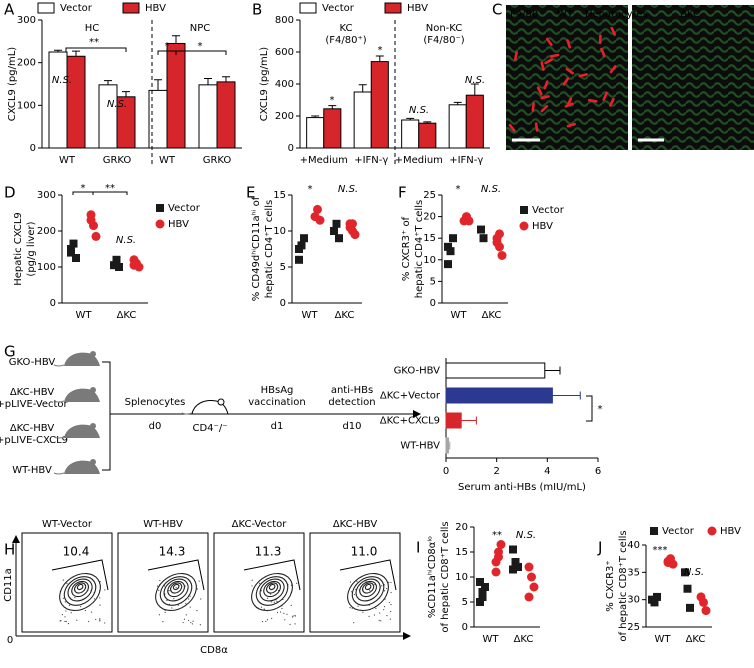 This screenshot has width=754, height=668. Describe the element at coordinates (497, 10) in the screenshot. I see `panel-label: C` at that location.